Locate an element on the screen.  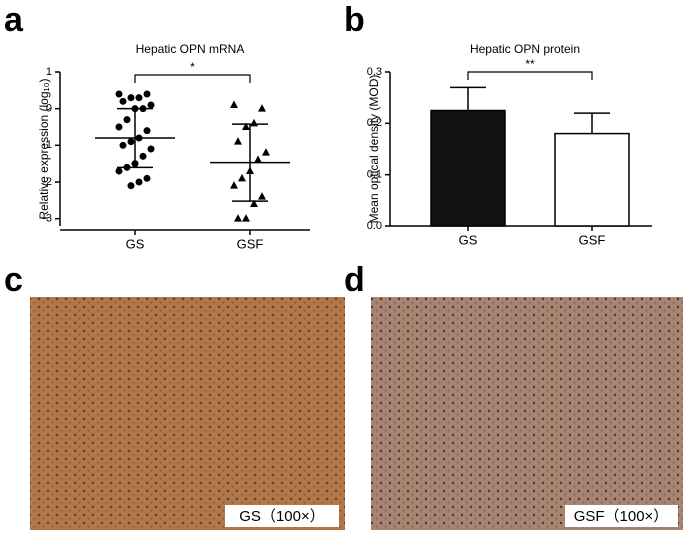
y-tick-label: -1 is located at coordinates (47, 145).